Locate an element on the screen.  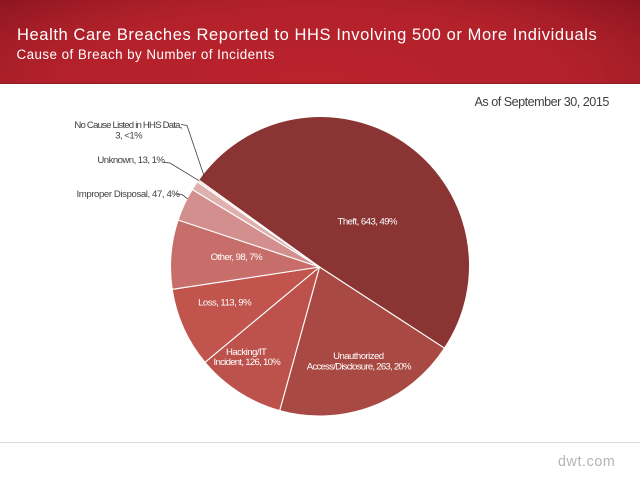
svg-text: Unauthorized is located at coordinates (358, 356).